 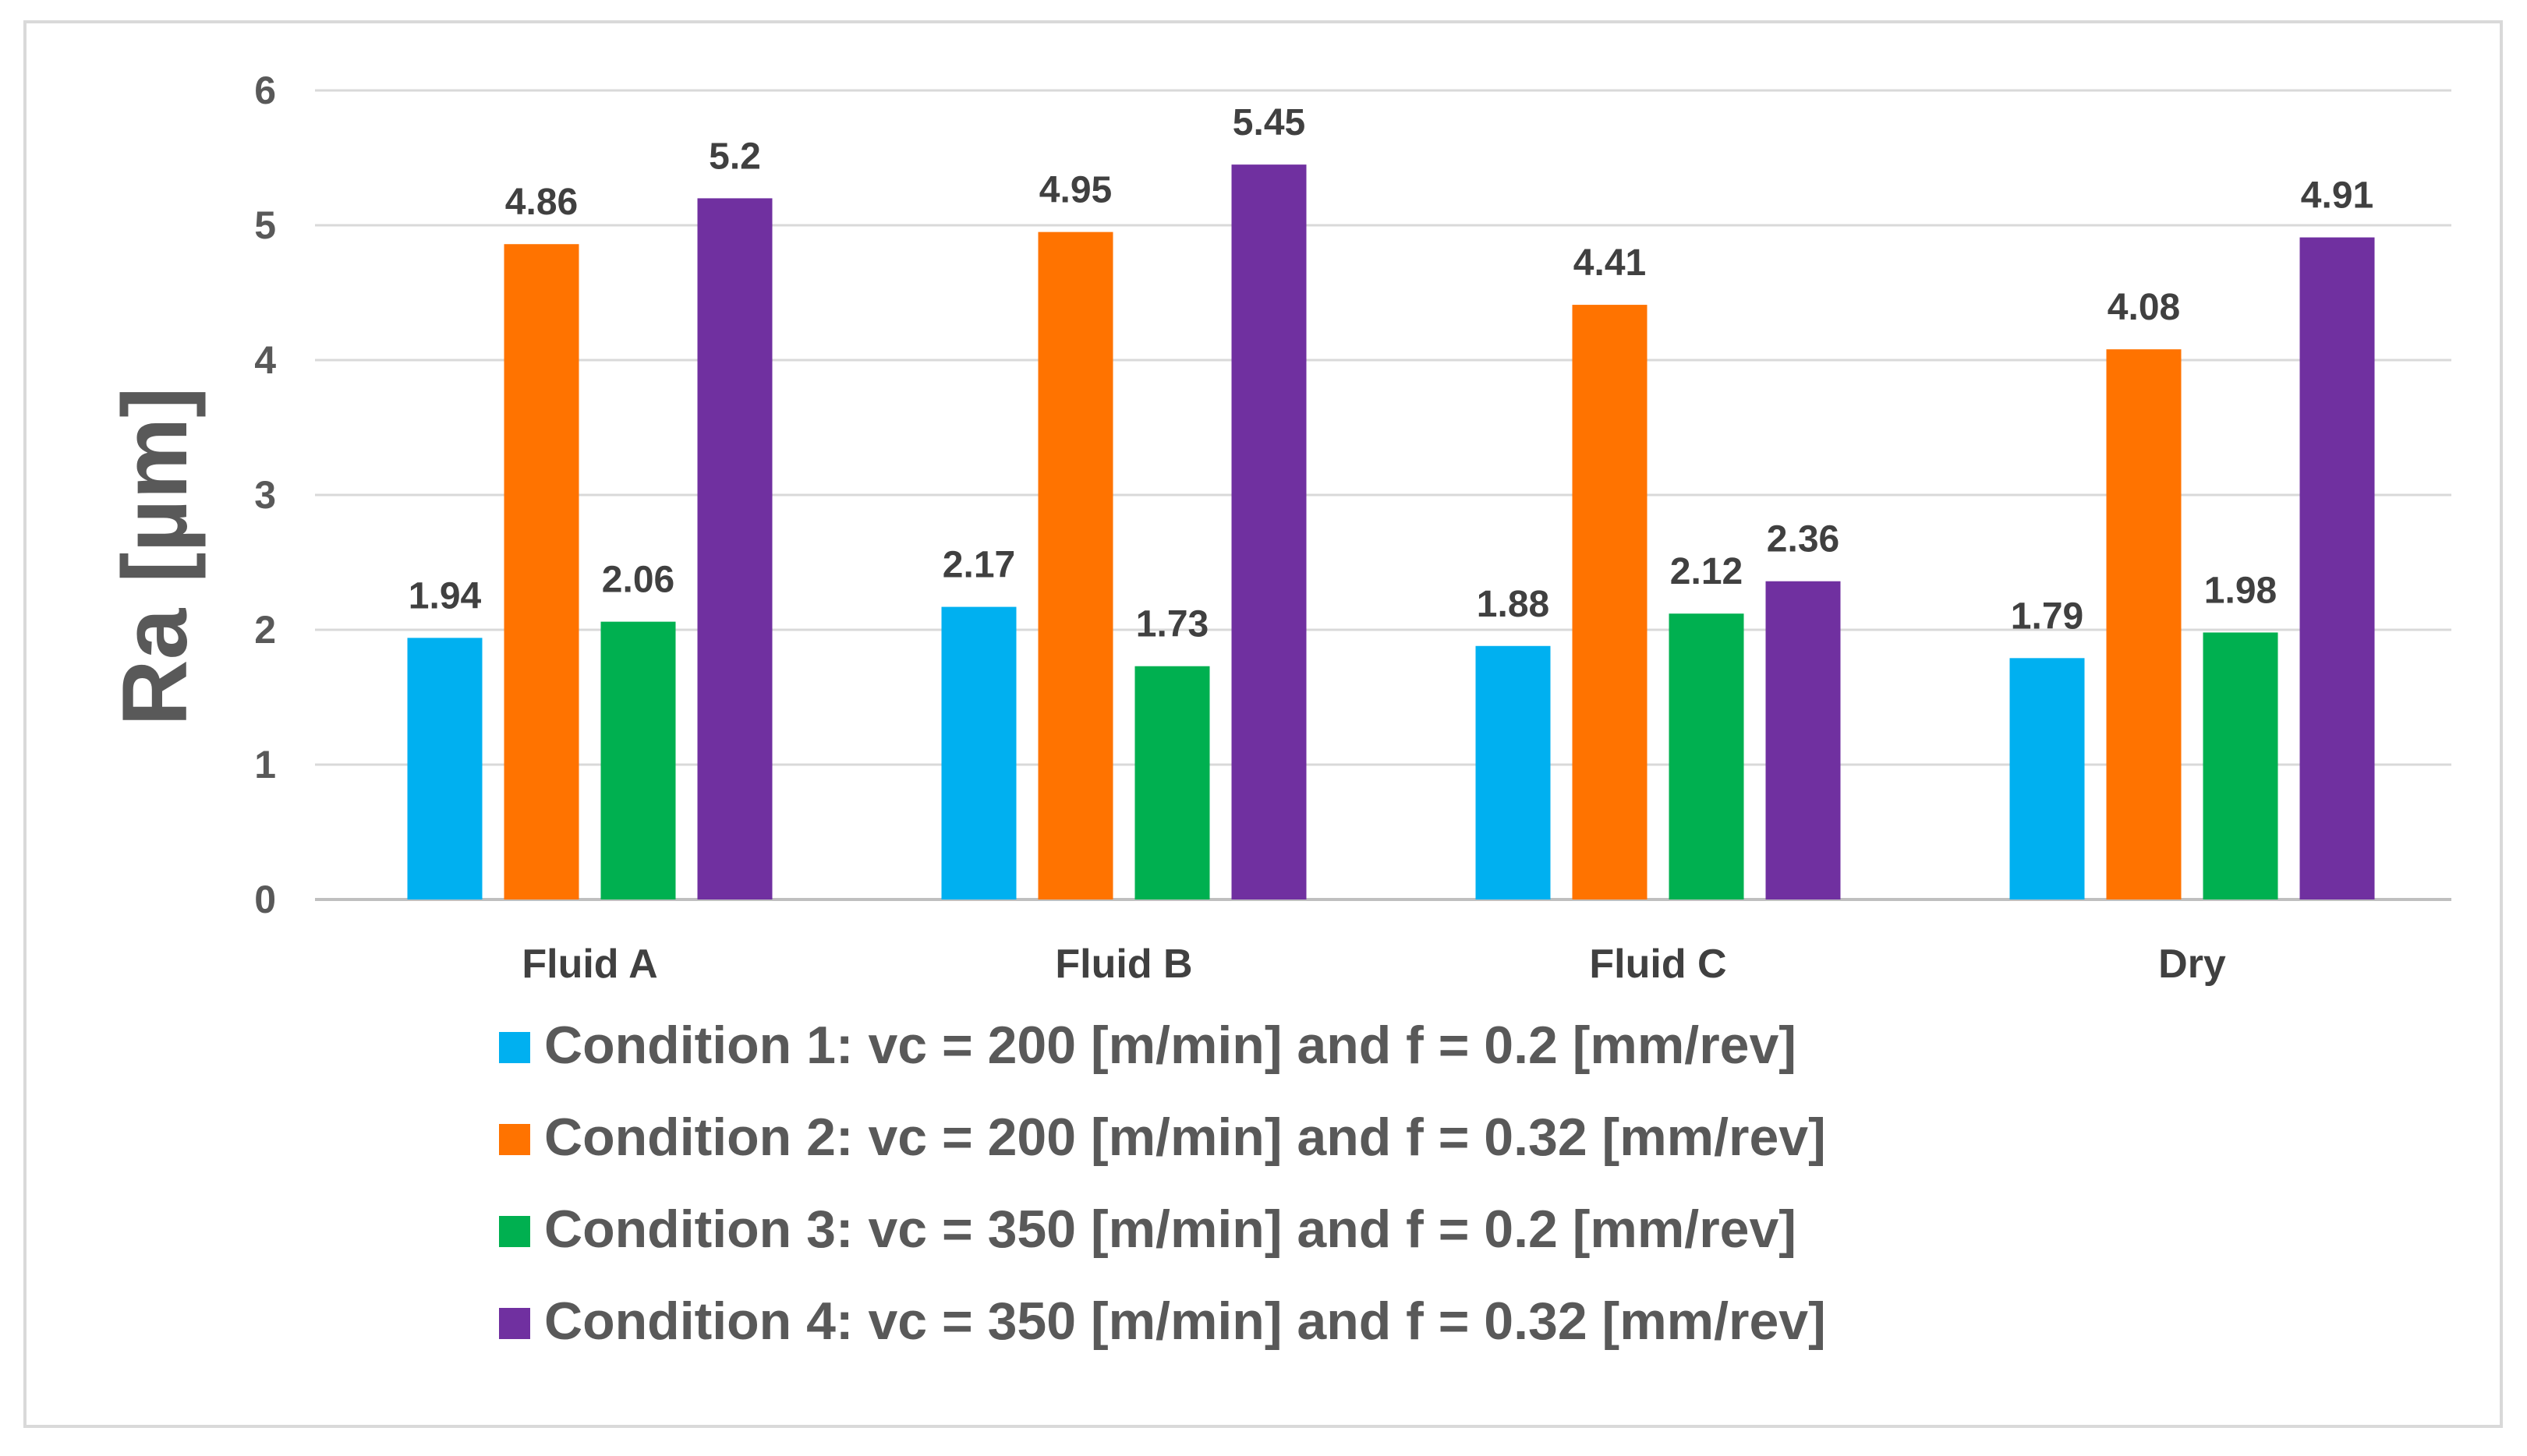 I want to click on data-label: 1.94, so click(x=445, y=596).